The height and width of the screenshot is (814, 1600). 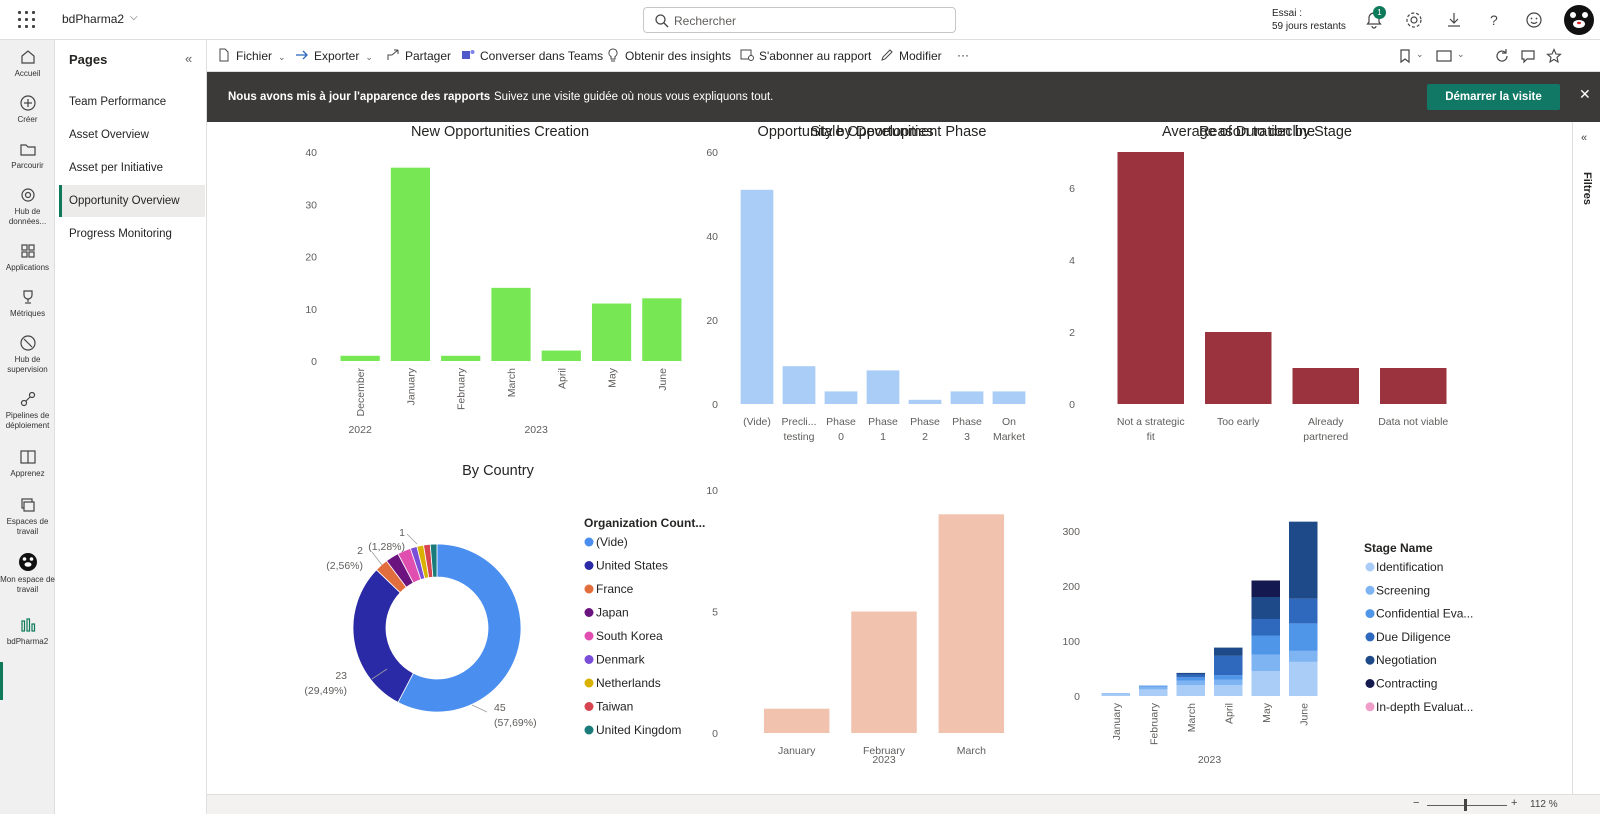 I want to click on legend-label: Due Diligence, so click(x=1413, y=637).